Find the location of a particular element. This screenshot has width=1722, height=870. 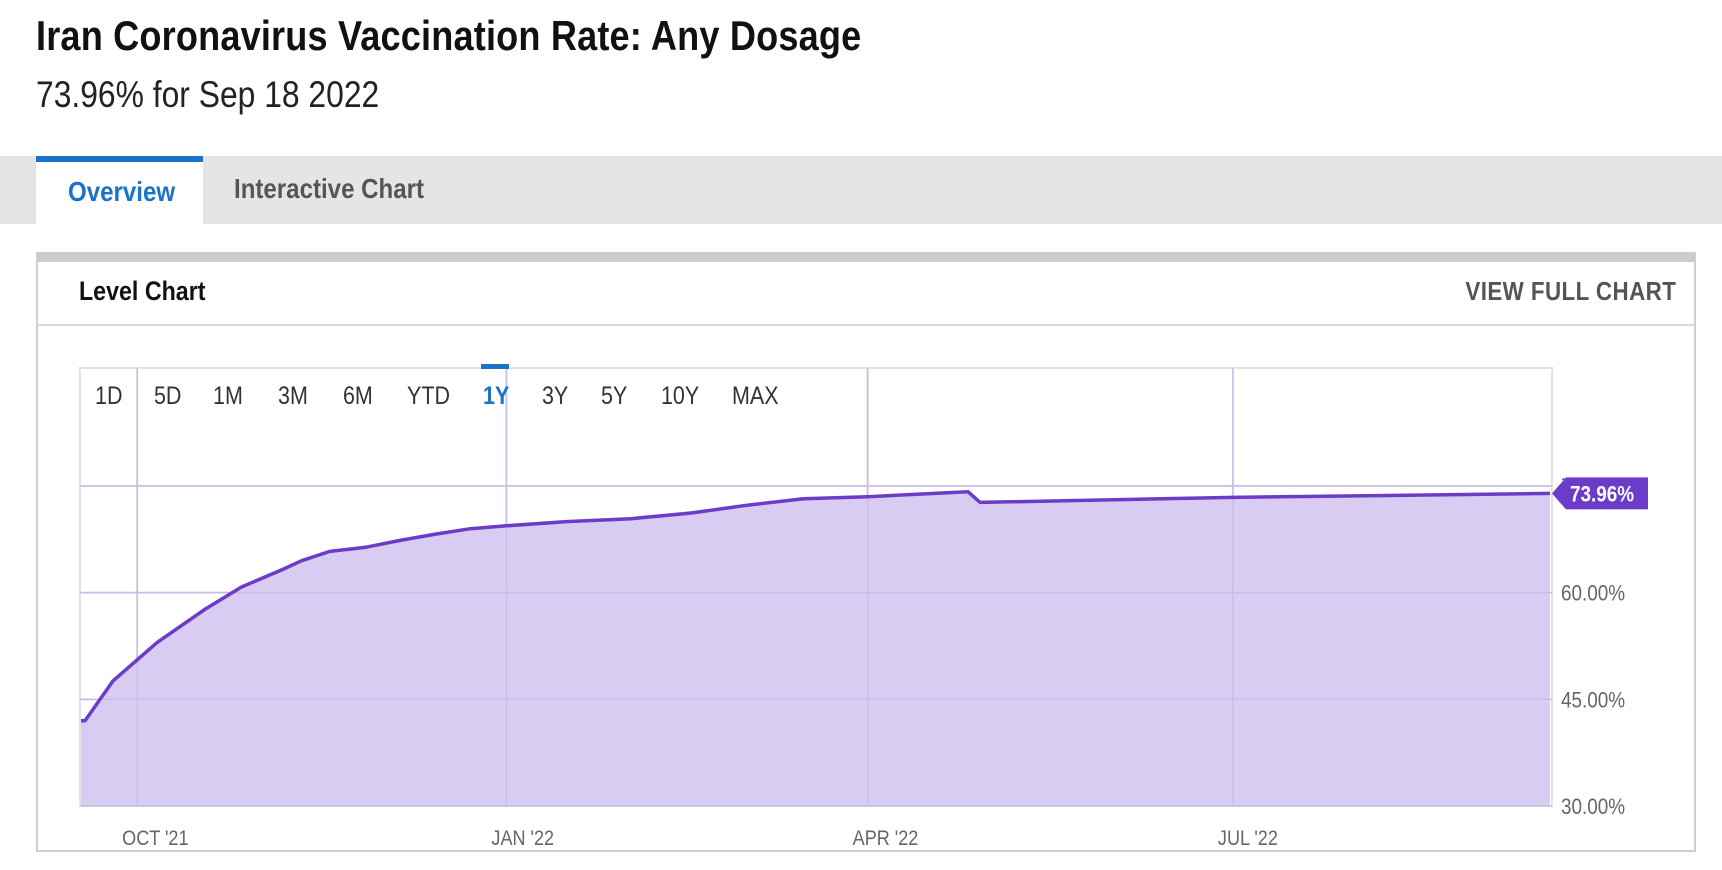

range-button-label: 5Y is located at coordinates (614, 395).